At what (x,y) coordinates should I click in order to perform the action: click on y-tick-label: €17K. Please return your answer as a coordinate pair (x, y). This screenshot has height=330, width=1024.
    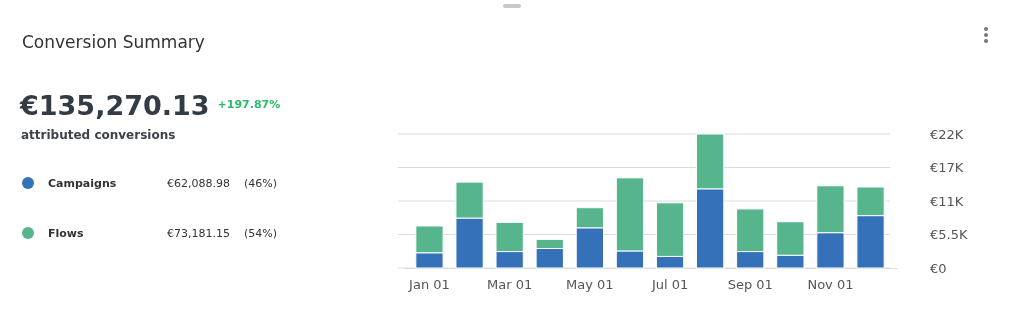
    Looking at the image, I should click on (947, 168).